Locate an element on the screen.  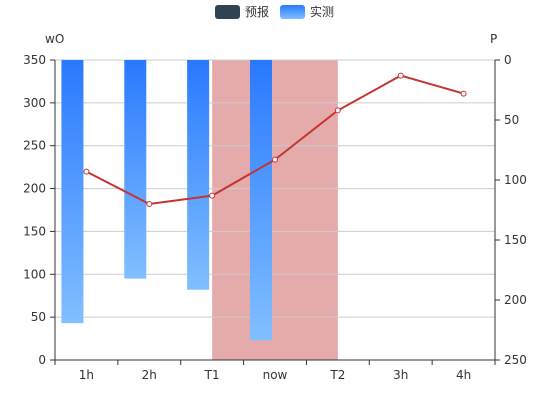
right-axis-tick-label: 150 is located at coordinates (515, 240).